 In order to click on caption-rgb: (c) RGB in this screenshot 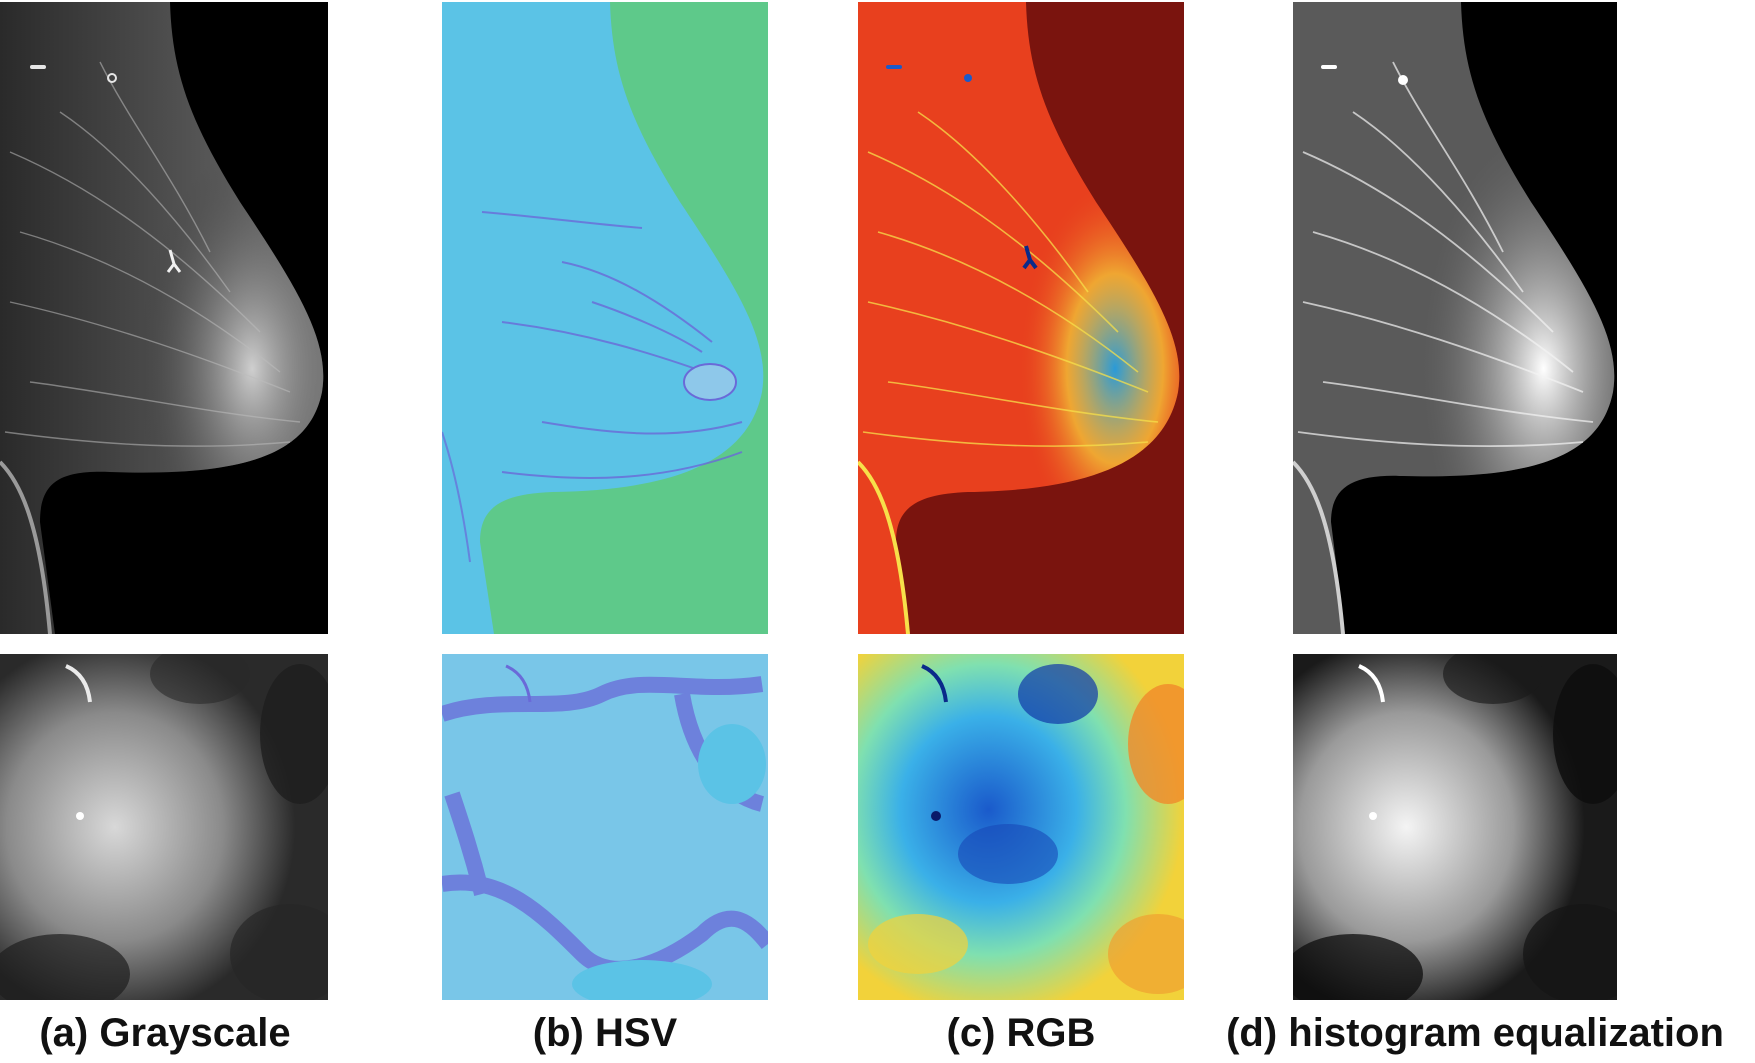, I will do `click(1021, 1033)`.